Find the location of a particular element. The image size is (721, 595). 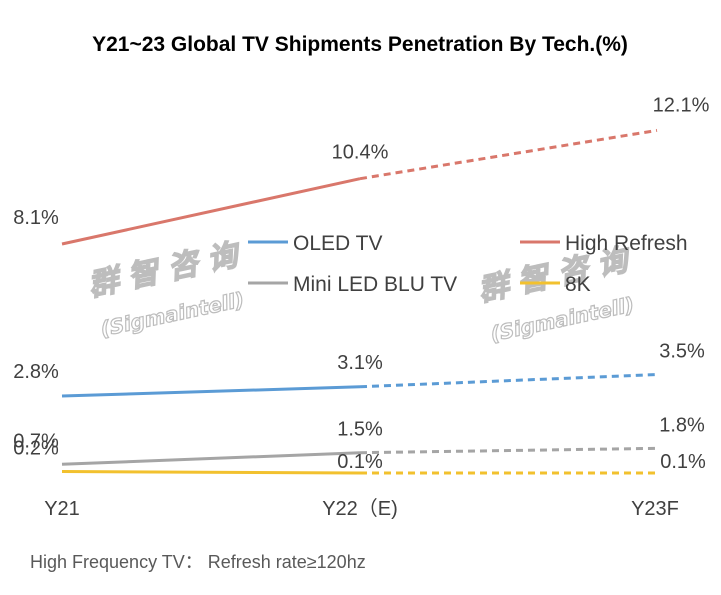

x-tick-label: Y23F is located at coordinates (655, 509).